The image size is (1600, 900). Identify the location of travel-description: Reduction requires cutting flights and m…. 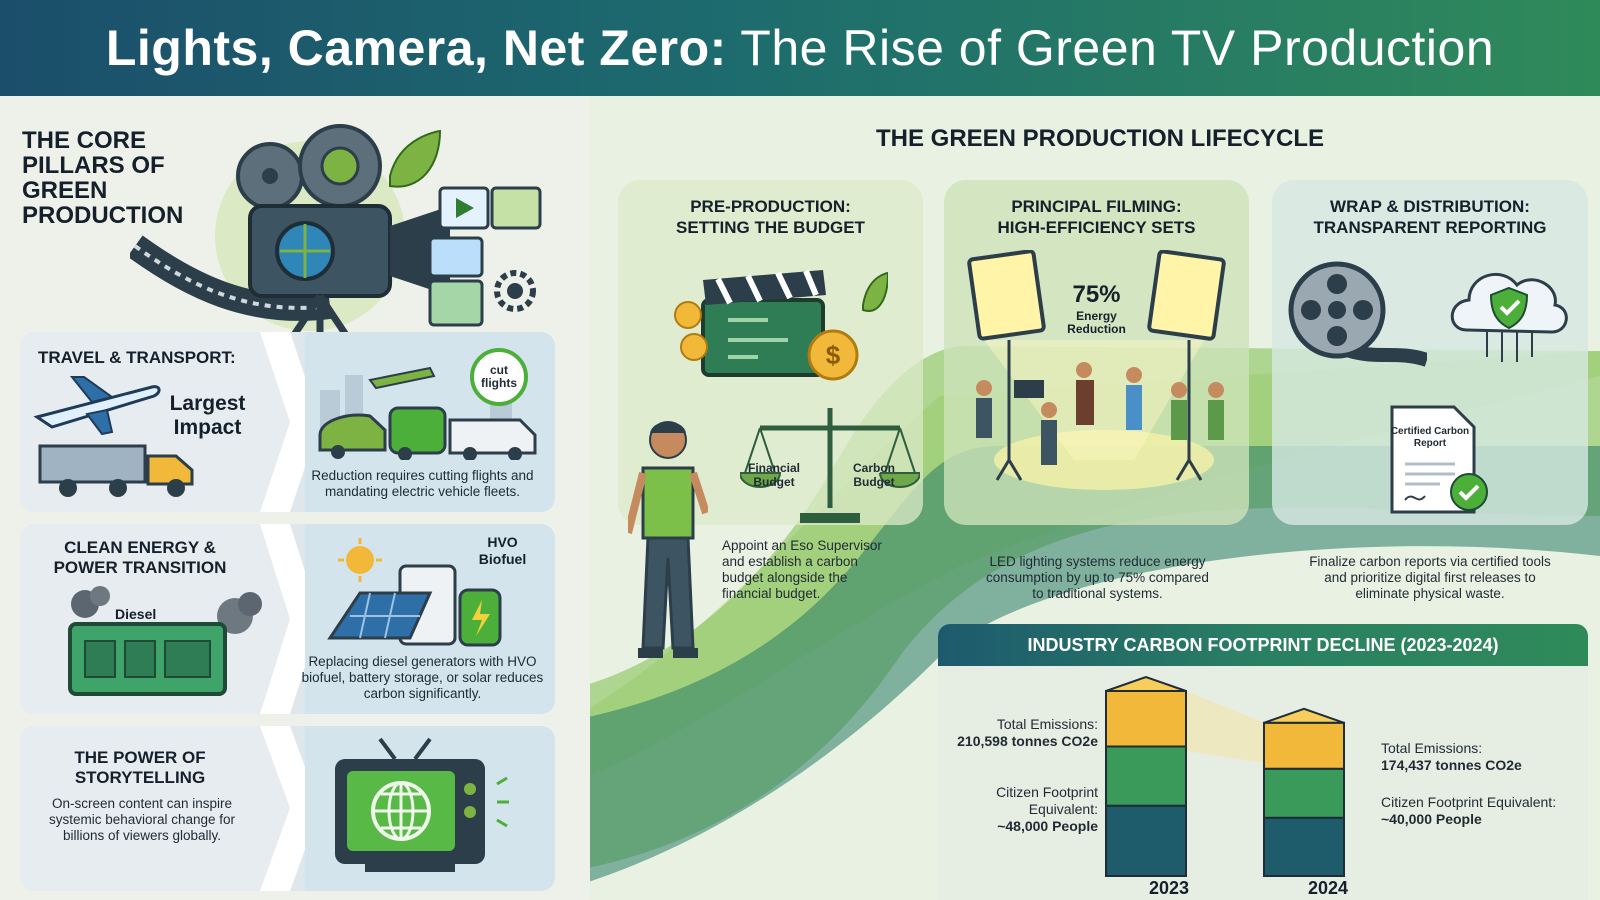
(422, 483).